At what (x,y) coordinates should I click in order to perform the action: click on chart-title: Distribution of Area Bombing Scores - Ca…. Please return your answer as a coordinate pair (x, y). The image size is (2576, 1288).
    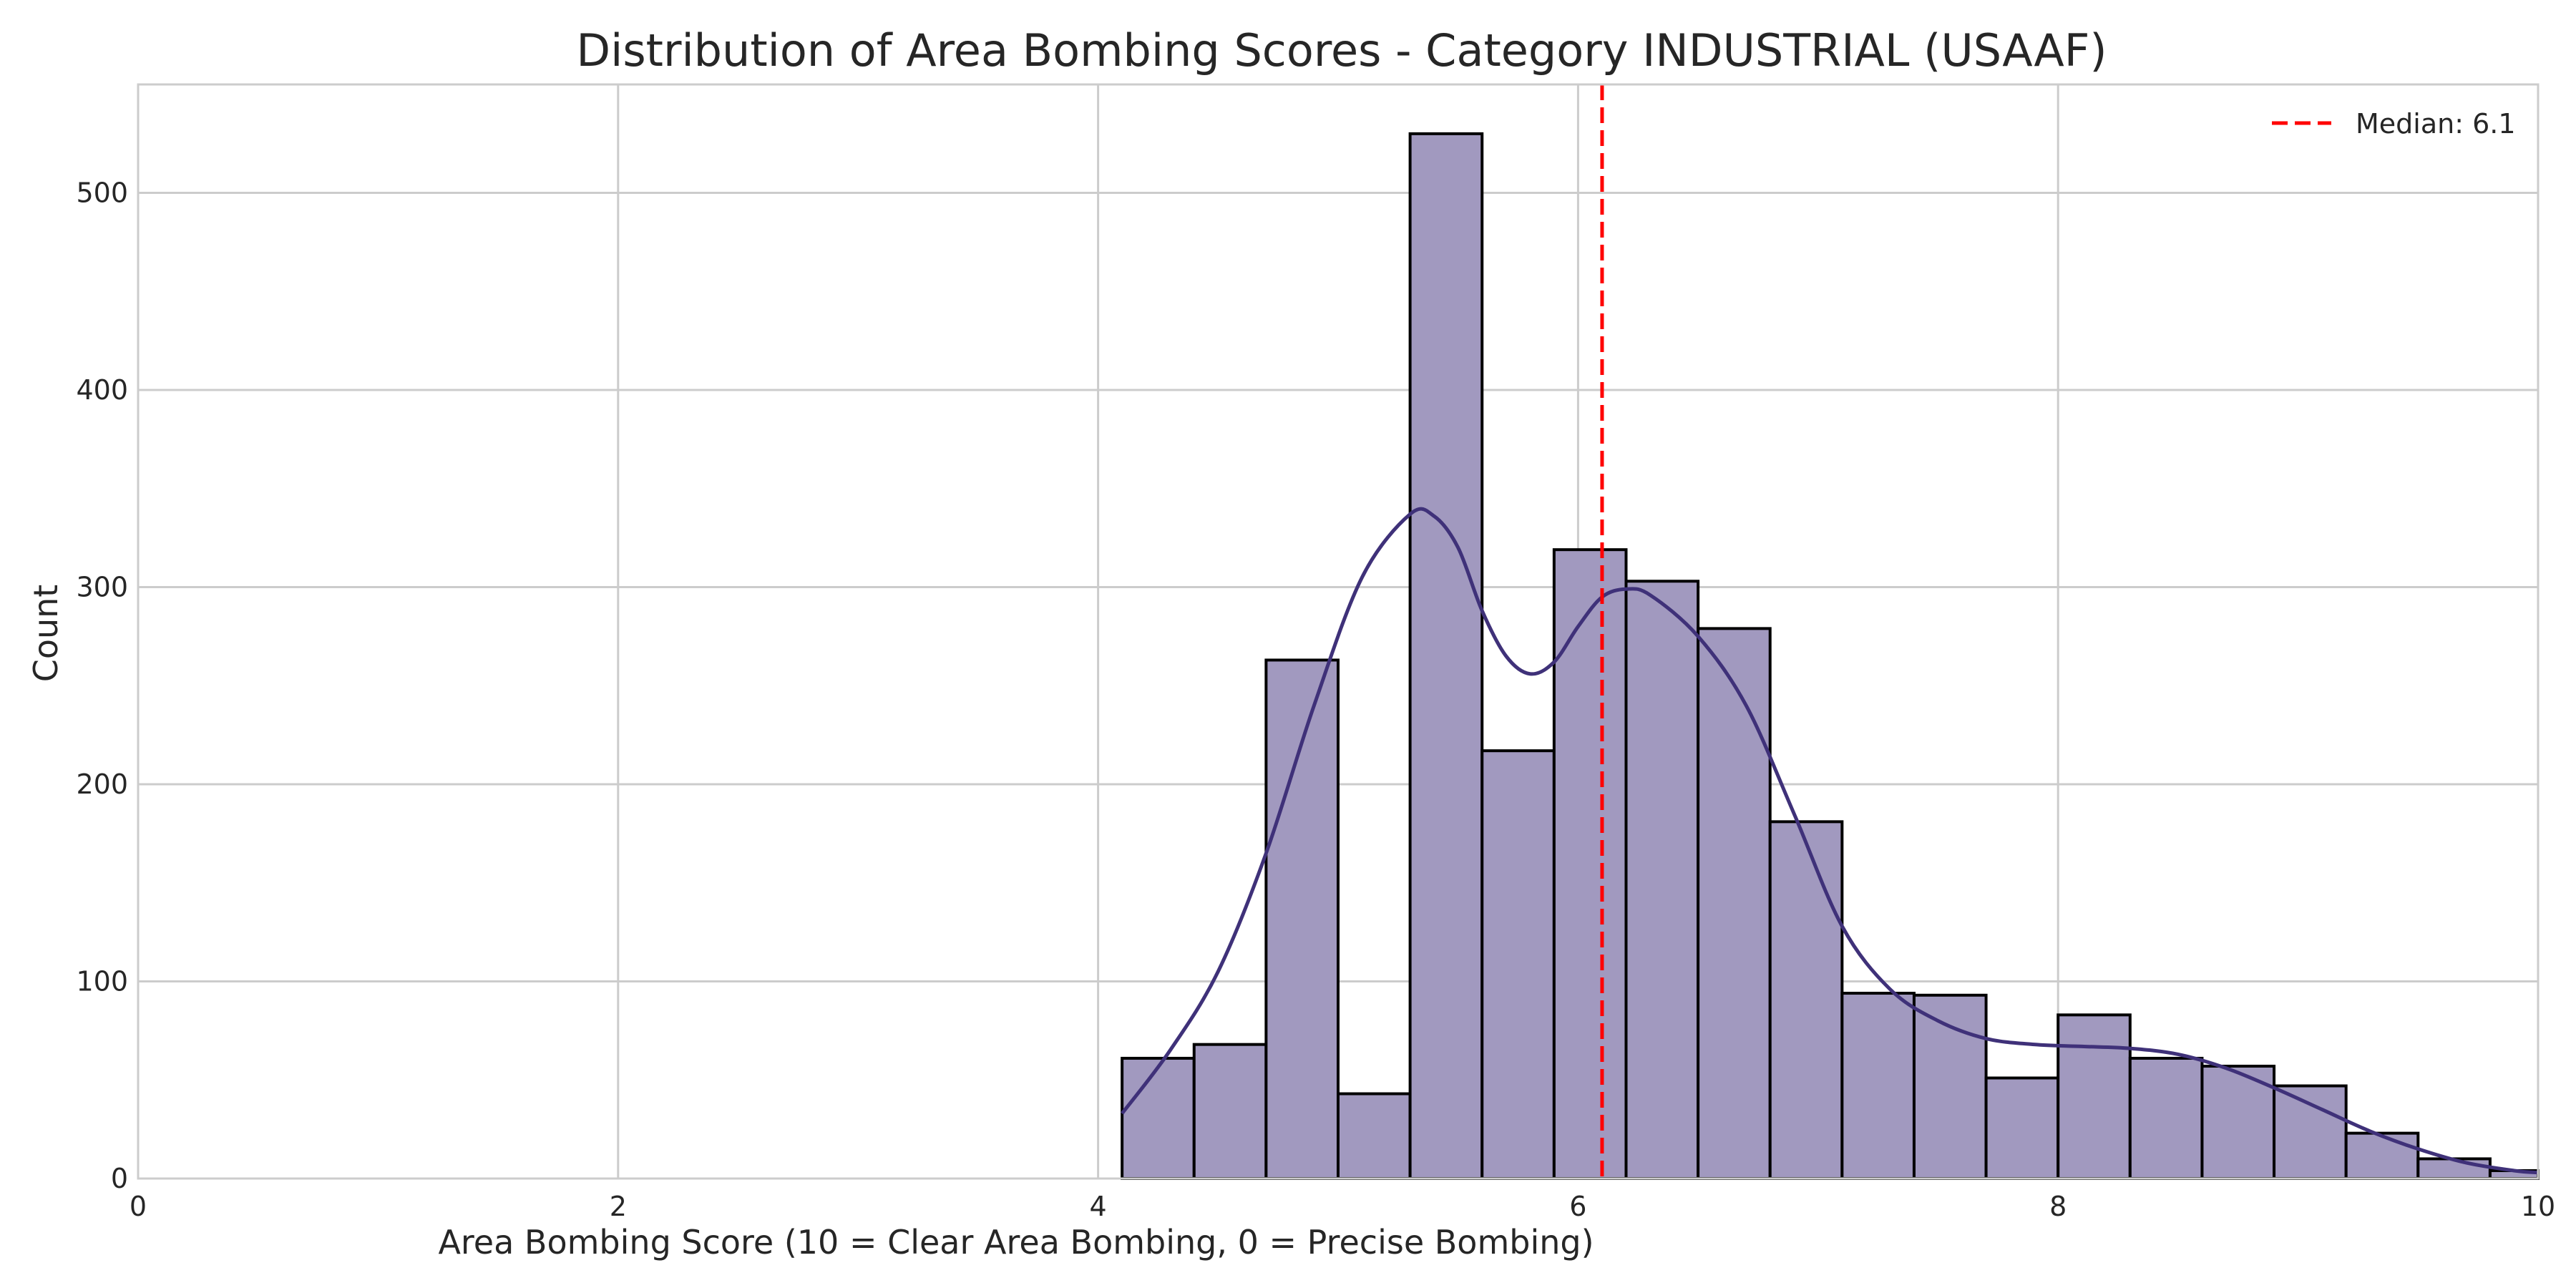
    Looking at the image, I should click on (1341, 50).